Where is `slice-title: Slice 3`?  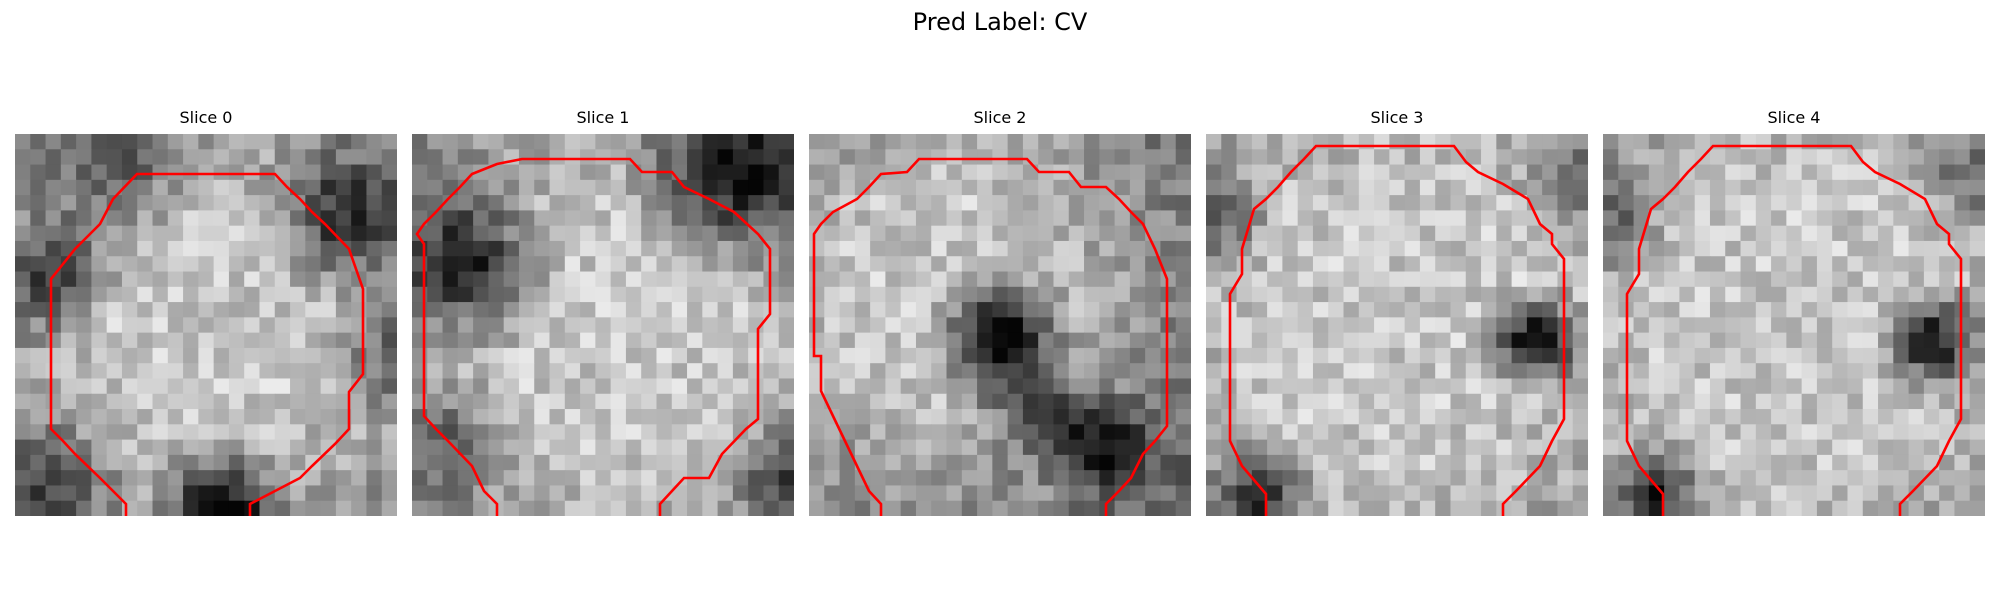
slice-title: Slice 3 is located at coordinates (1397, 117).